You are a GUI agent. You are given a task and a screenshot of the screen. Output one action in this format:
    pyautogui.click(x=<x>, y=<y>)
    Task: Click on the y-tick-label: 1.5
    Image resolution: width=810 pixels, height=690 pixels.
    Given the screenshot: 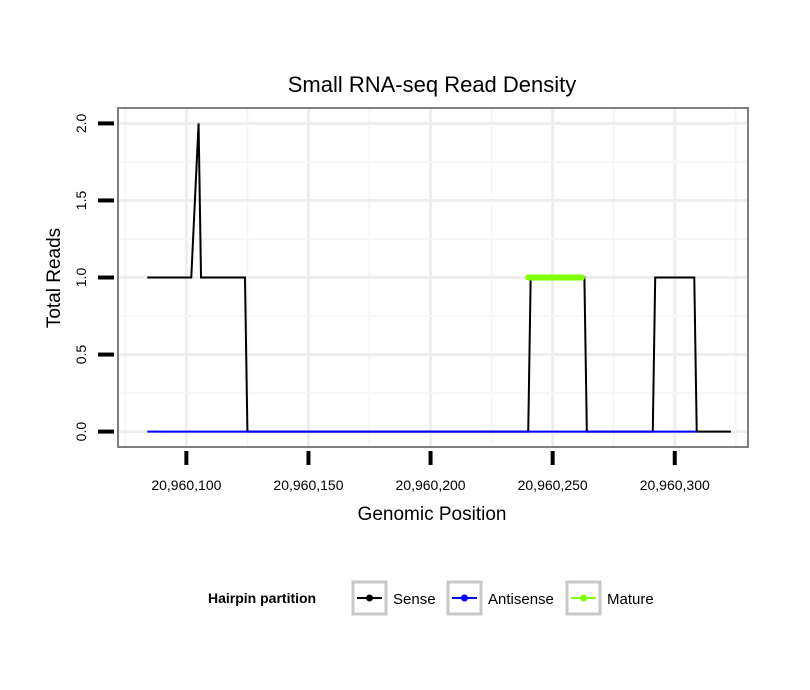 What is the action you would take?
    pyautogui.click(x=81, y=201)
    